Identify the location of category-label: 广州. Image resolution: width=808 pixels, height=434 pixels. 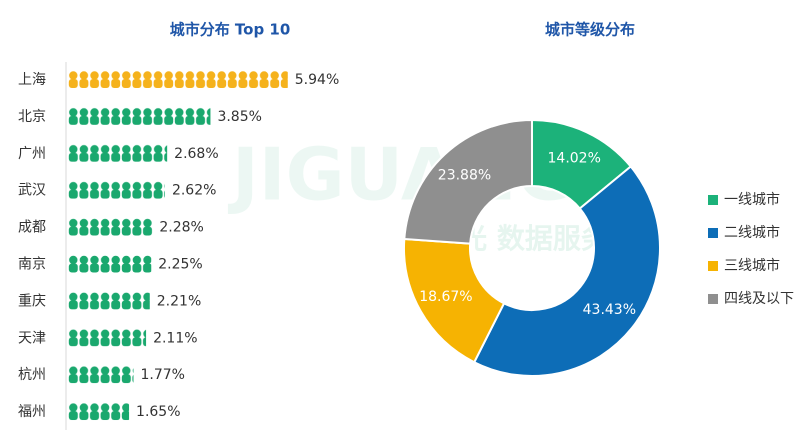
(32, 154).